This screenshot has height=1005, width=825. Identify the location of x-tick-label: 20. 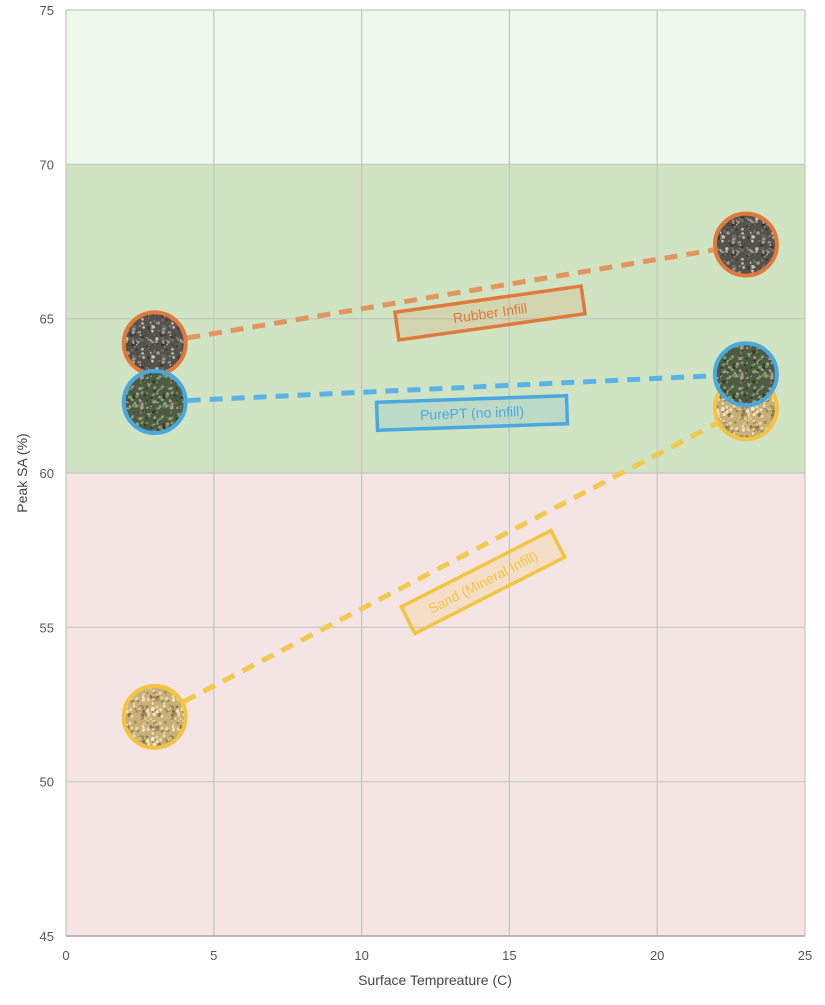
(657, 955).